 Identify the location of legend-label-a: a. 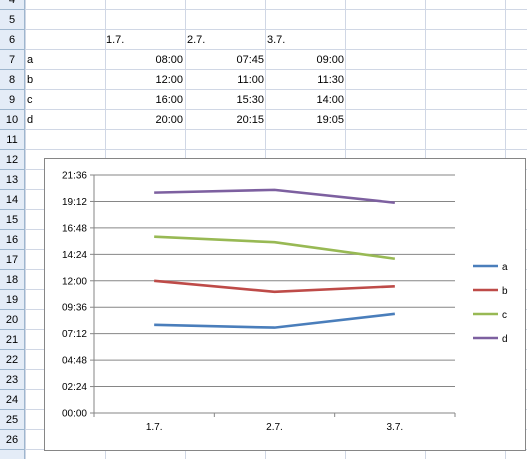
(505, 267).